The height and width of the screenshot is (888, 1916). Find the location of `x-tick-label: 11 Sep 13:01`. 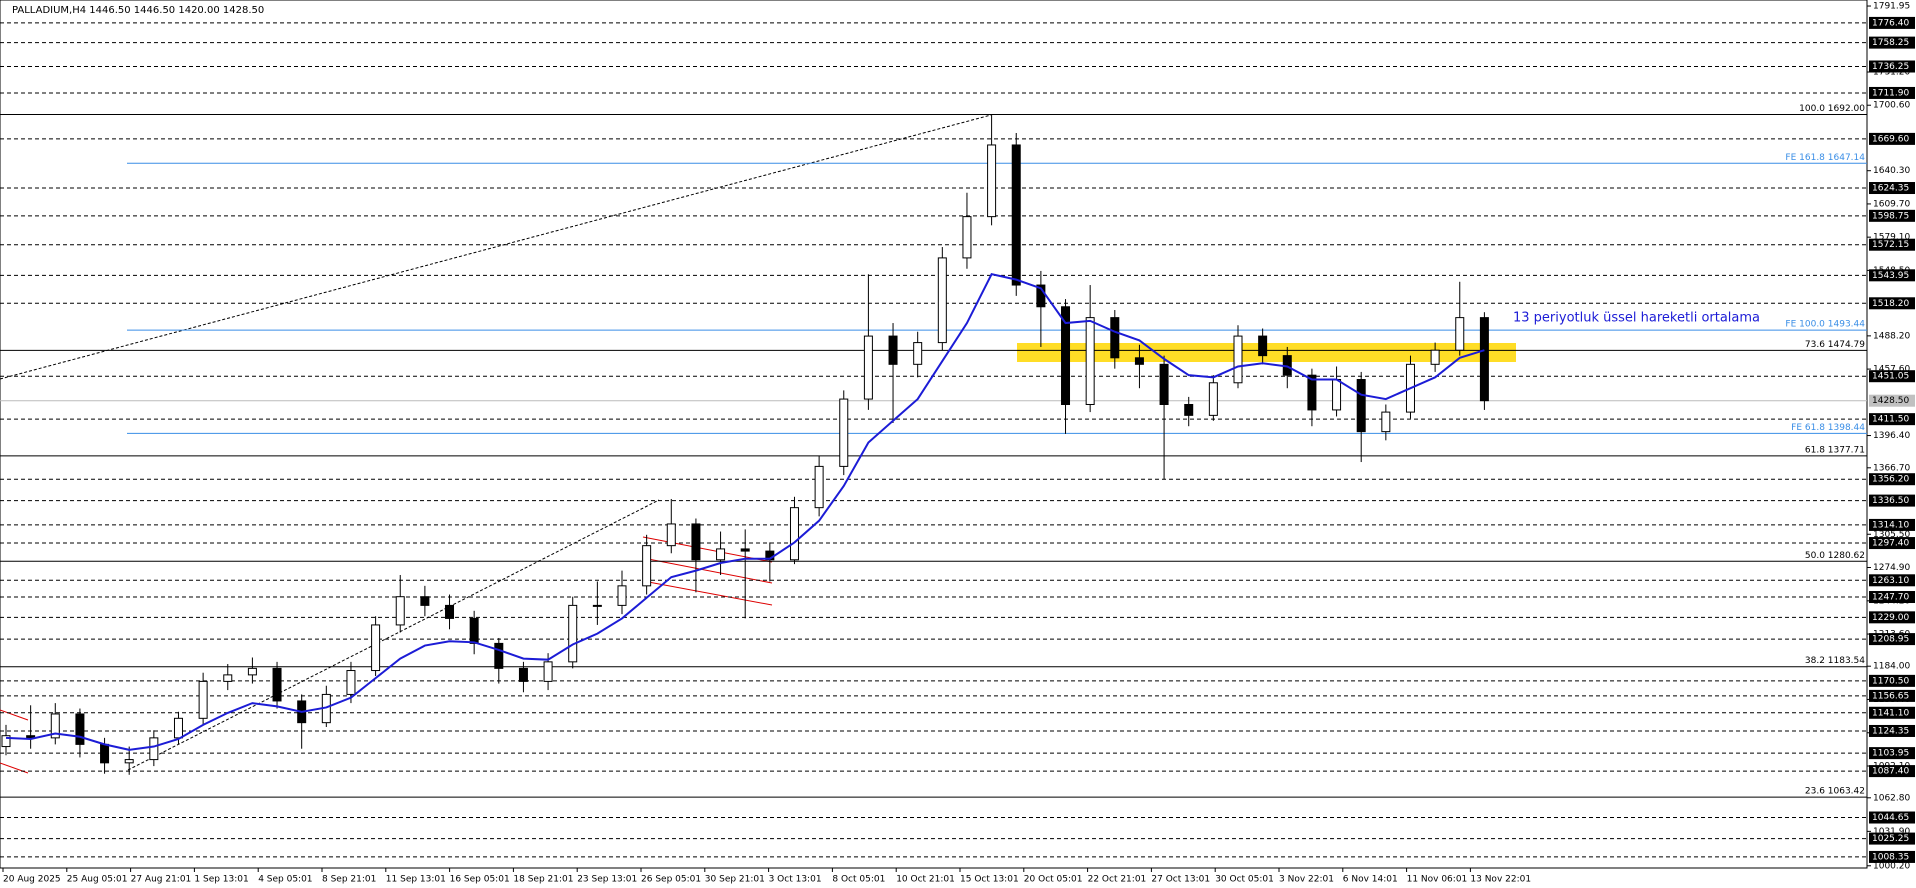

x-tick-label: 11 Sep 13:01 is located at coordinates (416, 880).